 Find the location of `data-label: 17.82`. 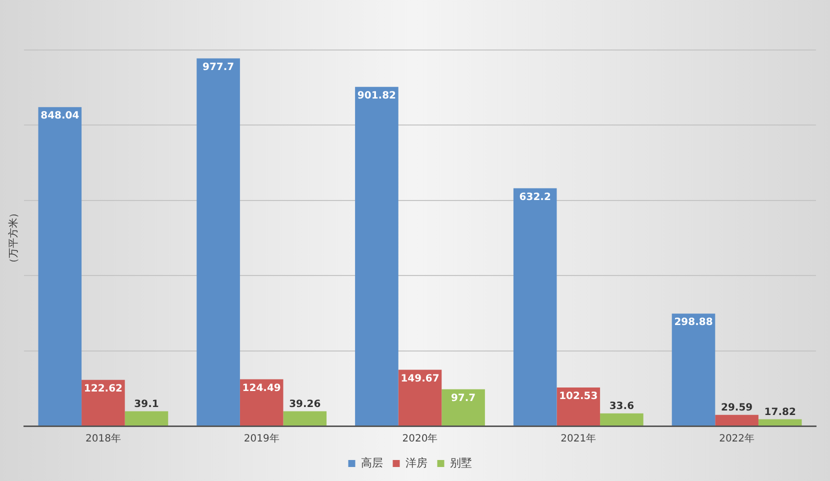

data-label: 17.82 is located at coordinates (780, 412).